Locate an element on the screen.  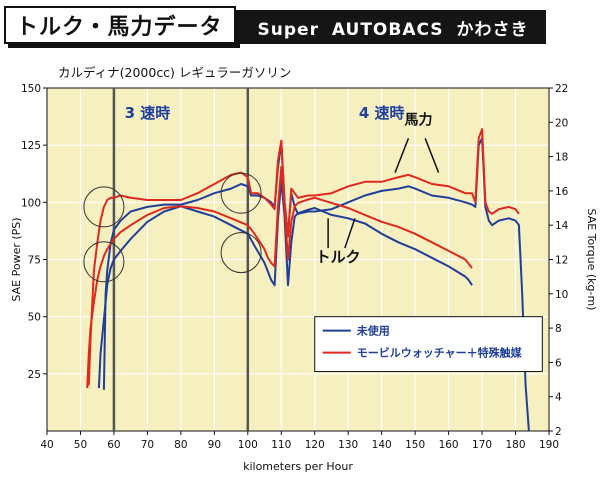
gear-label: 3 速時 is located at coordinates (148, 113).